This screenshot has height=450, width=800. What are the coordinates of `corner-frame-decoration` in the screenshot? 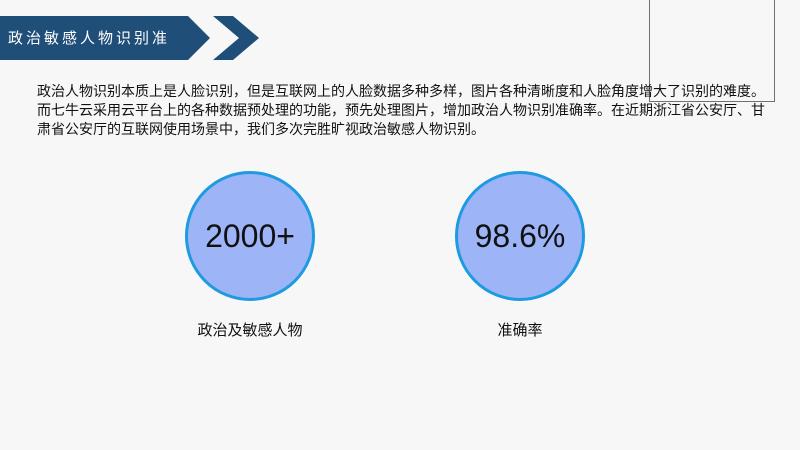 It's located at (712, 51).